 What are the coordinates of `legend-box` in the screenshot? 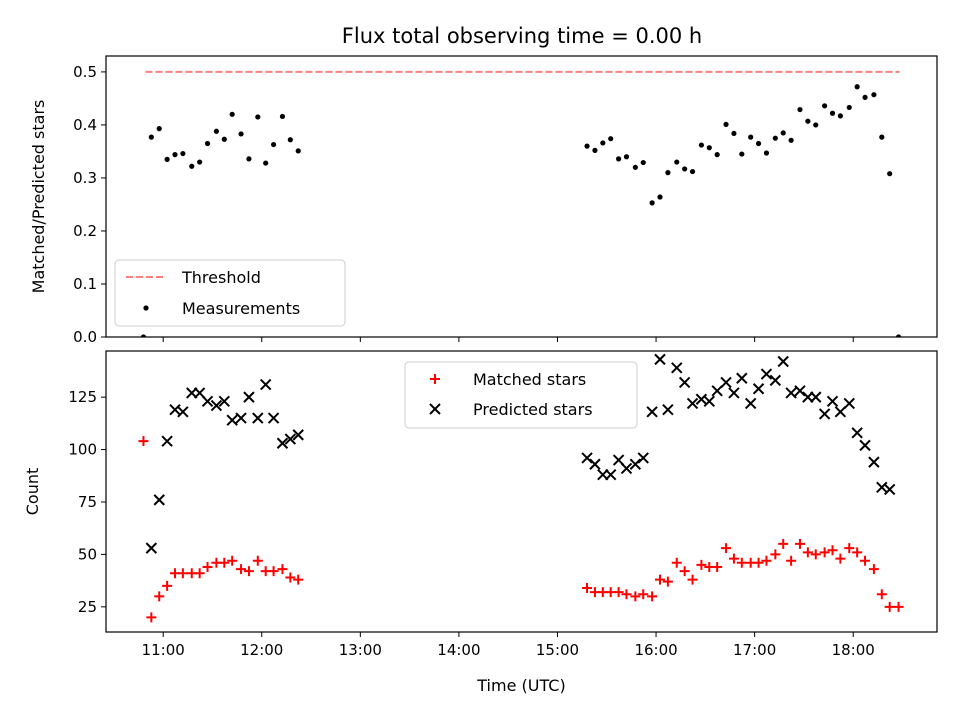 It's located at (521, 395).